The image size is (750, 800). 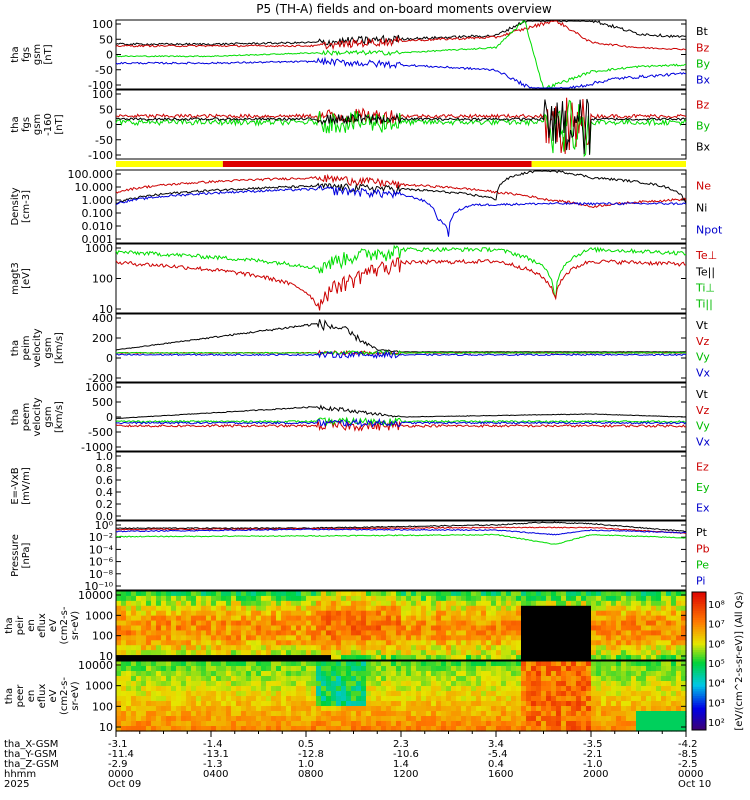 I want to click on panel-frame, so click(x=401, y=278).